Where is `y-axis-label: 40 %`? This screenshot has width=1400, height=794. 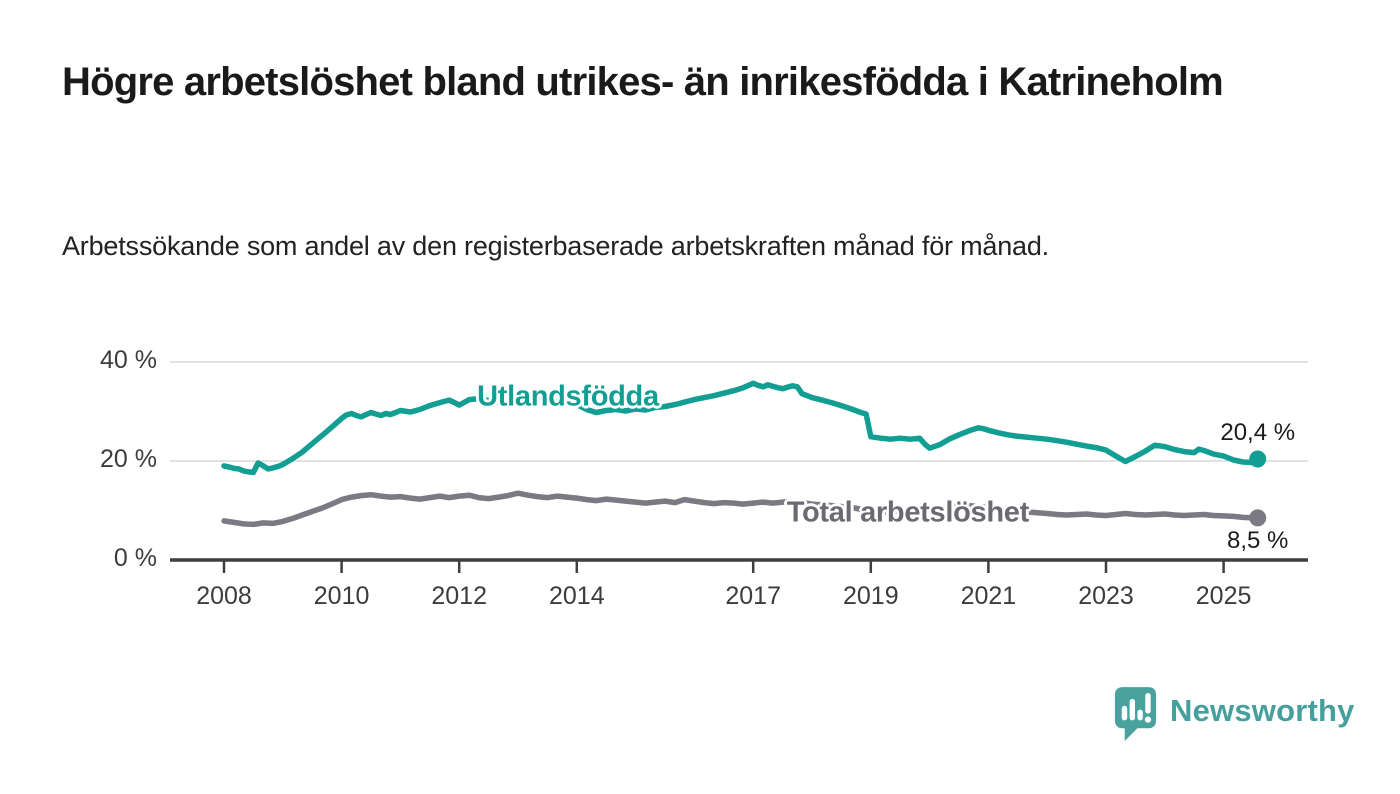 y-axis-label: 40 % is located at coordinates (128, 360).